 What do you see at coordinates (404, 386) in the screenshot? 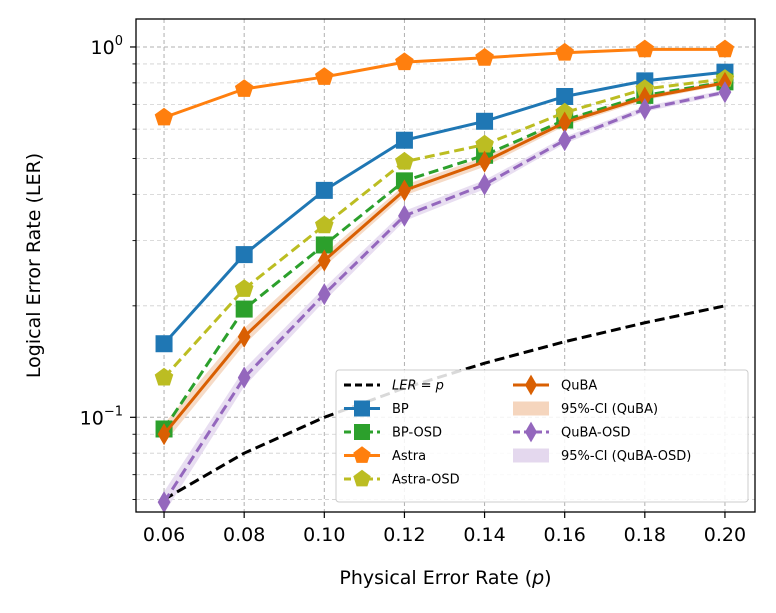
I see `legend-label-var: LER` at bounding box center [404, 386].